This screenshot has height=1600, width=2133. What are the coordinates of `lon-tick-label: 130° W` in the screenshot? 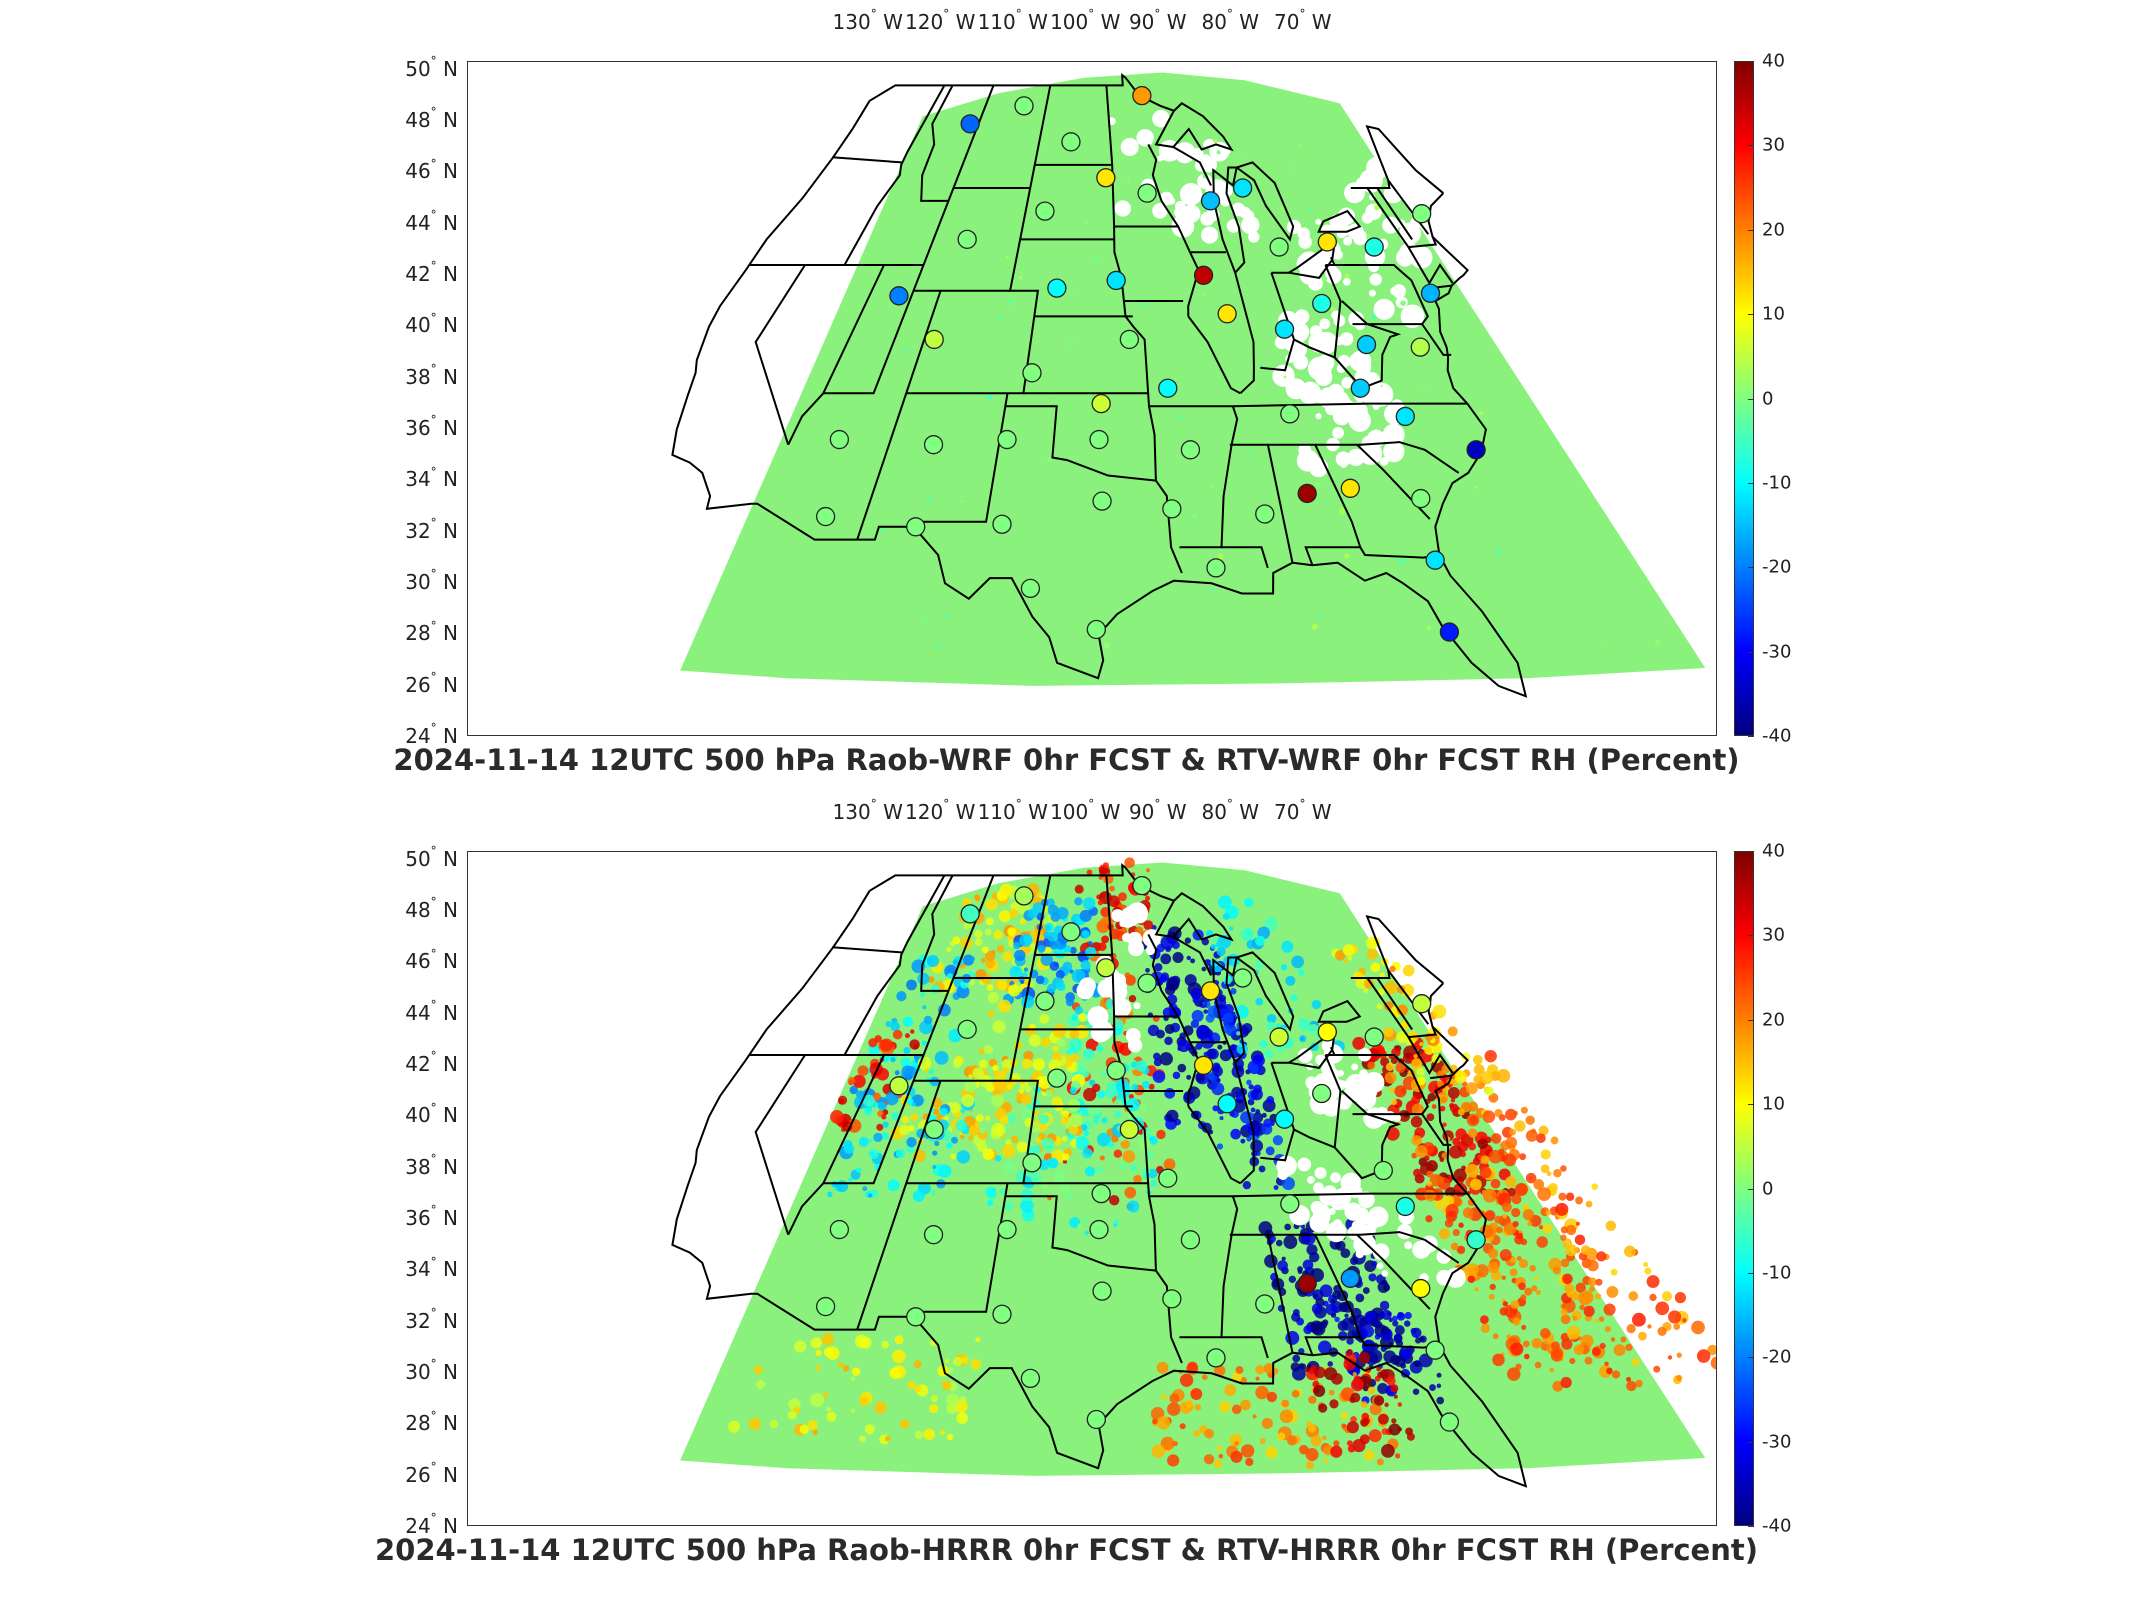 It's located at (867, 810).